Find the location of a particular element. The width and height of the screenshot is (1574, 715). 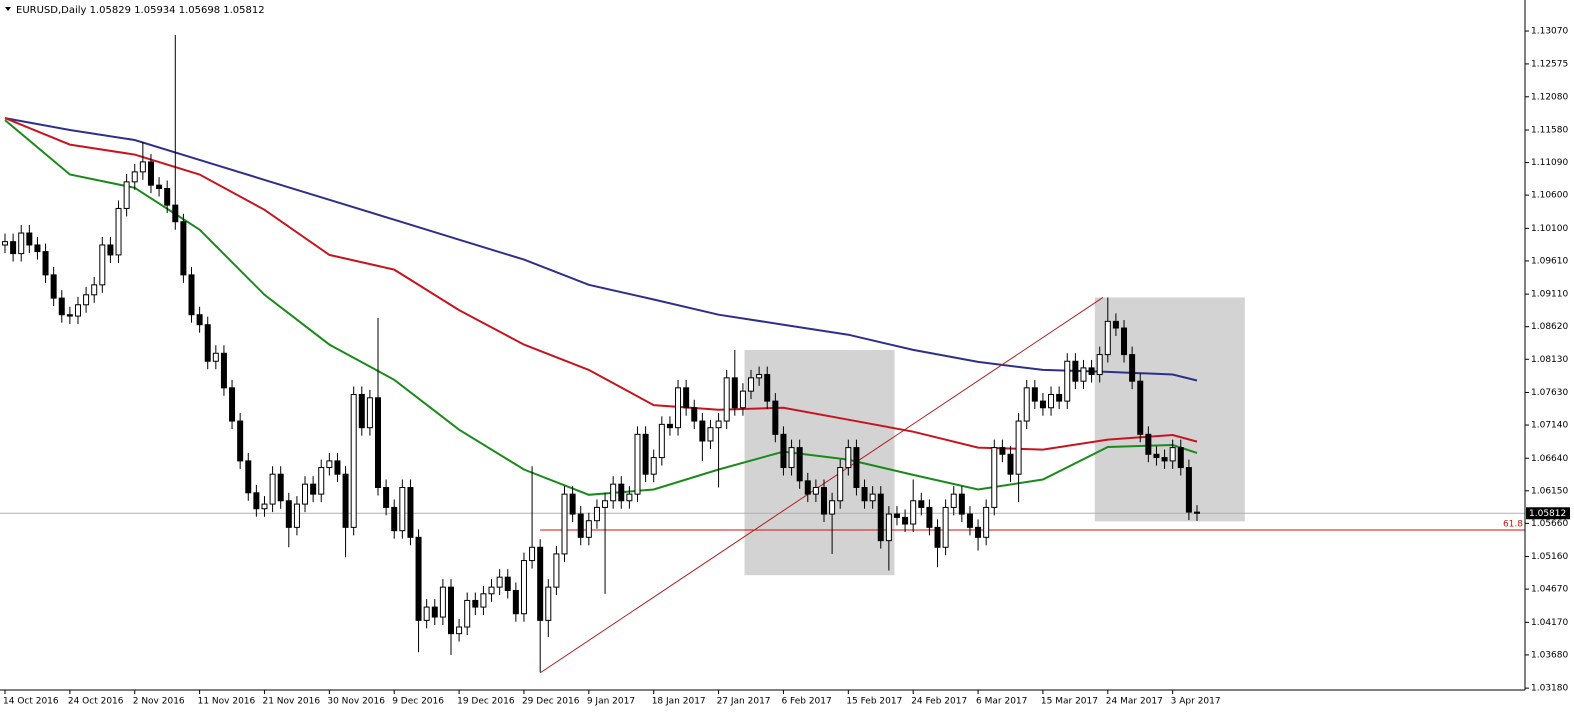

y-tick-label: 1.09110 is located at coordinates (1549, 295).